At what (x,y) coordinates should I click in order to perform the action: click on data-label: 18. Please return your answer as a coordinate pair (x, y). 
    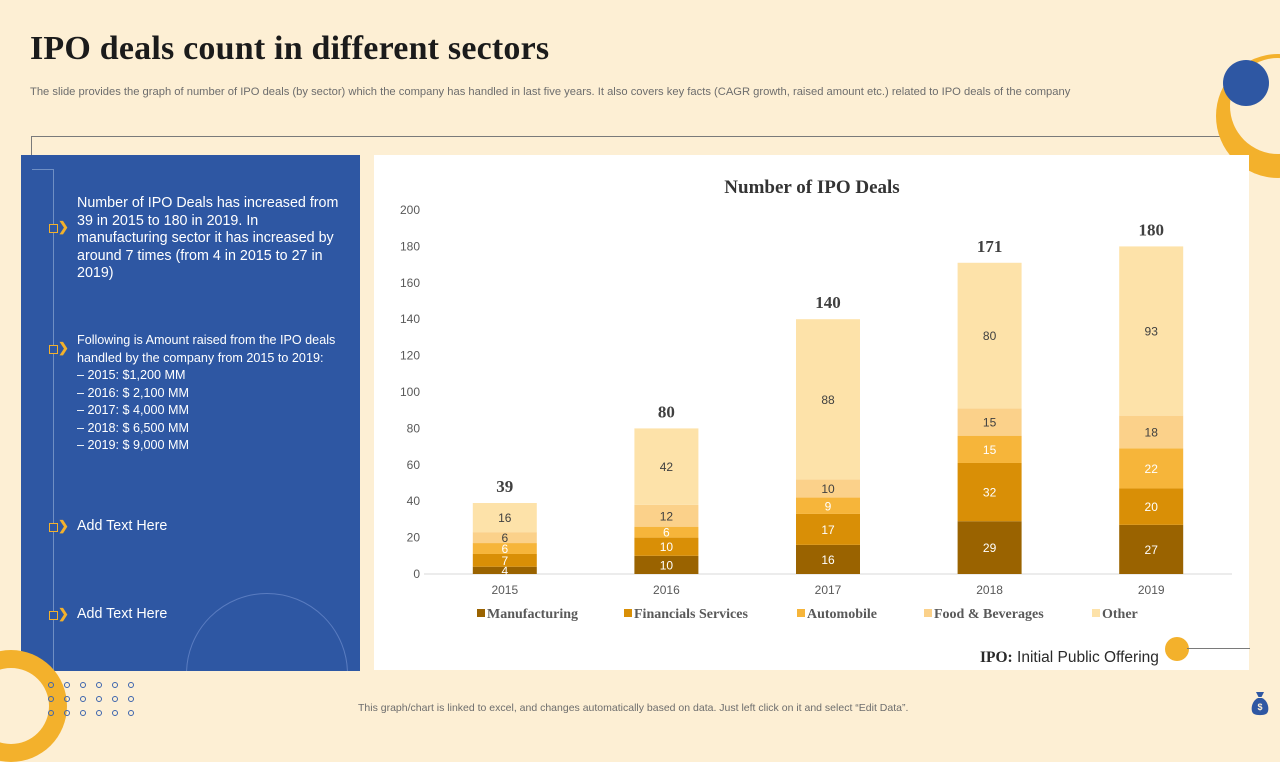
    Looking at the image, I should click on (1152, 433).